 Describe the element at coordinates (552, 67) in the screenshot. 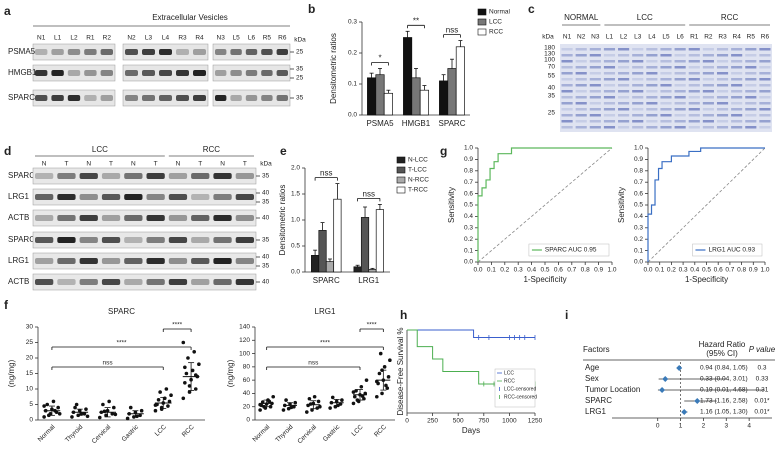

I see `marker-label: 70` at that location.